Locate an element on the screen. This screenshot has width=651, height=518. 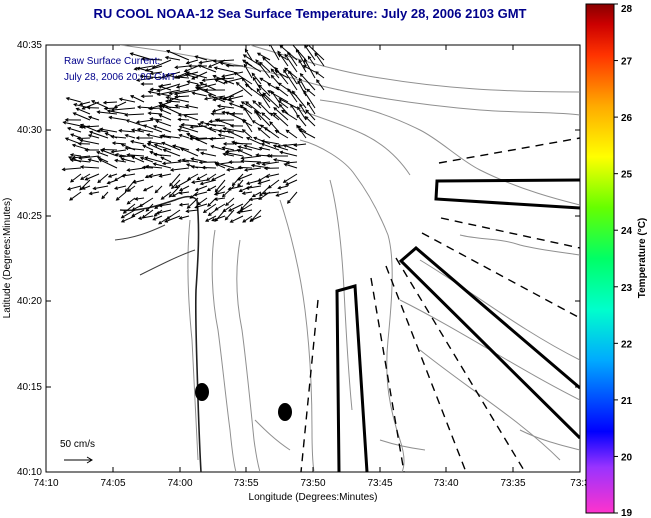
x-tick-label: 73:55 is located at coordinates (245, 483).